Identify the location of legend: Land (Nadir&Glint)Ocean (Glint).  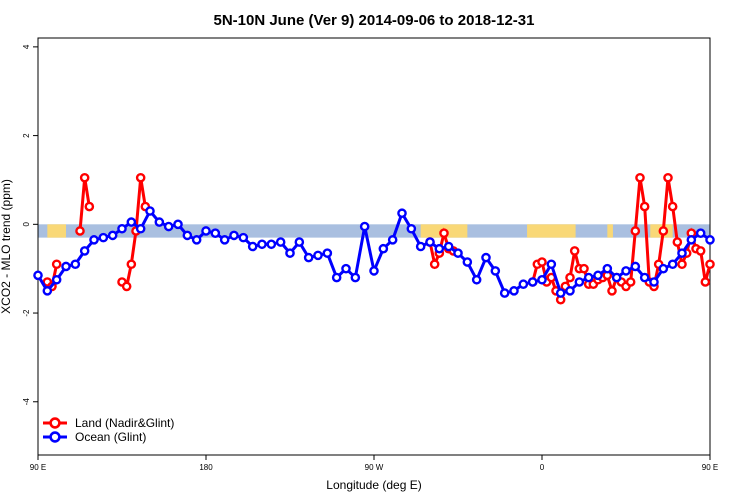
(108, 430).